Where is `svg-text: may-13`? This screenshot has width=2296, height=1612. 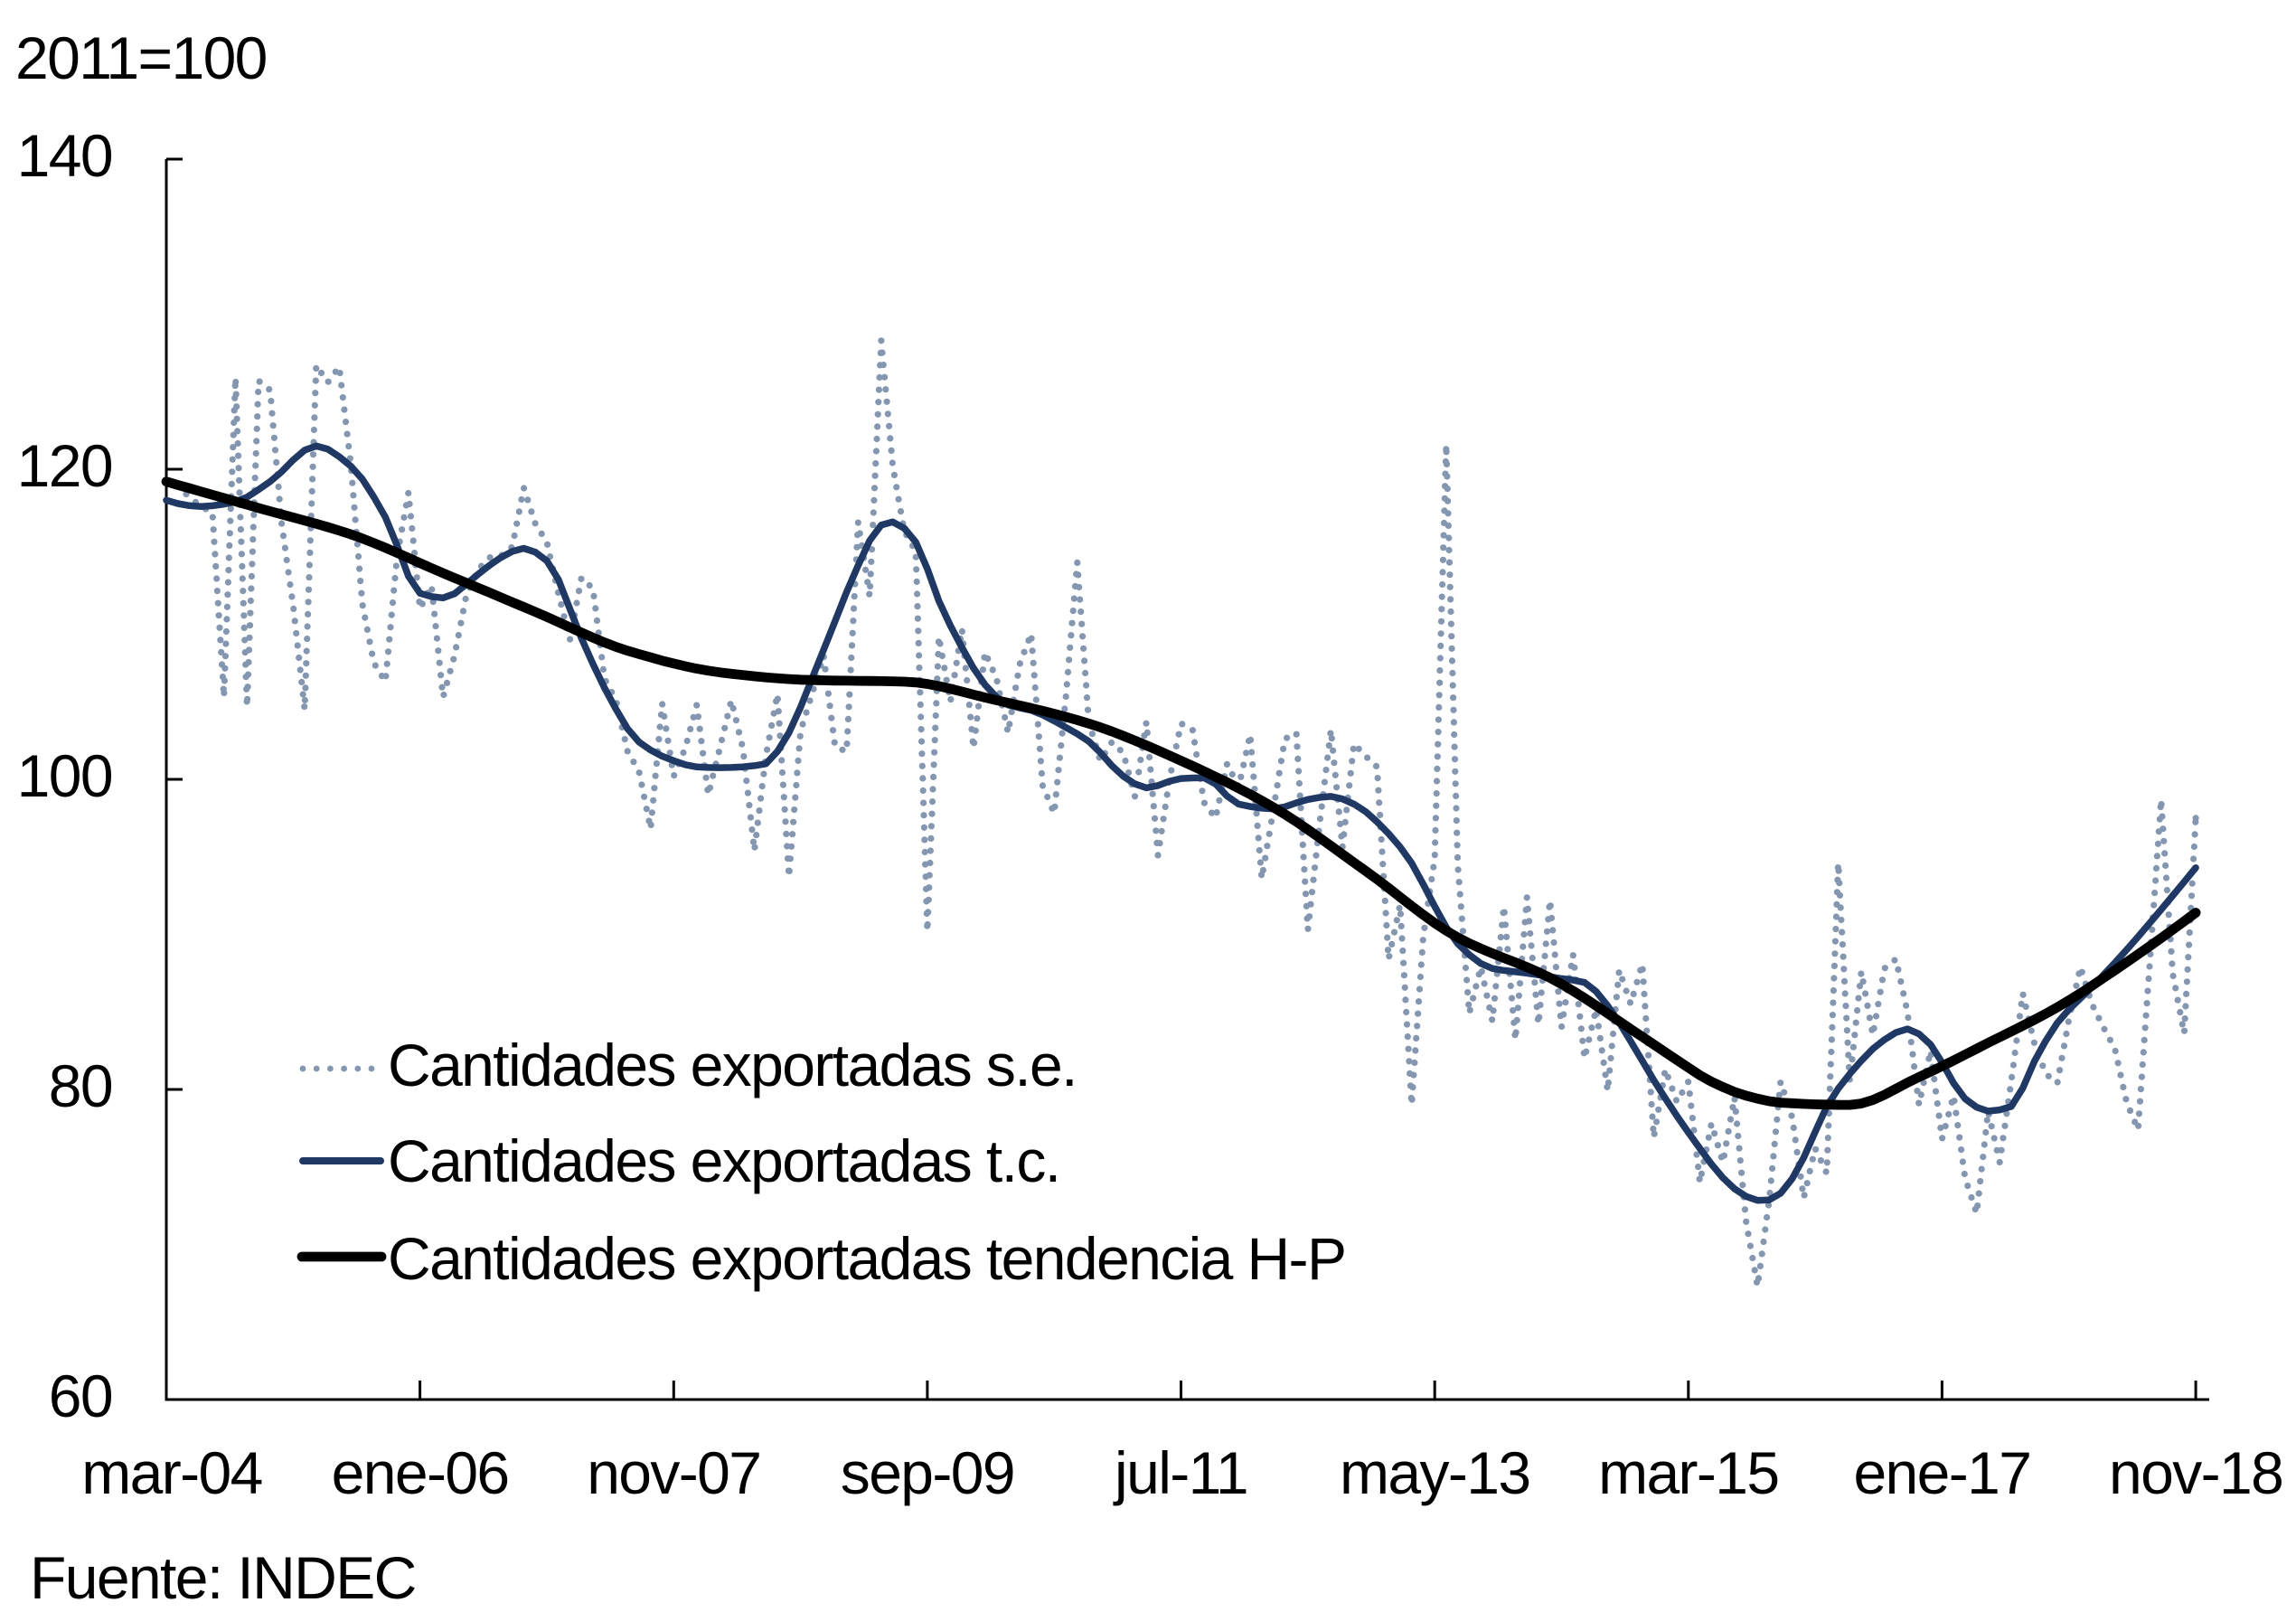
svg-text: may-13 is located at coordinates (1434, 1472).